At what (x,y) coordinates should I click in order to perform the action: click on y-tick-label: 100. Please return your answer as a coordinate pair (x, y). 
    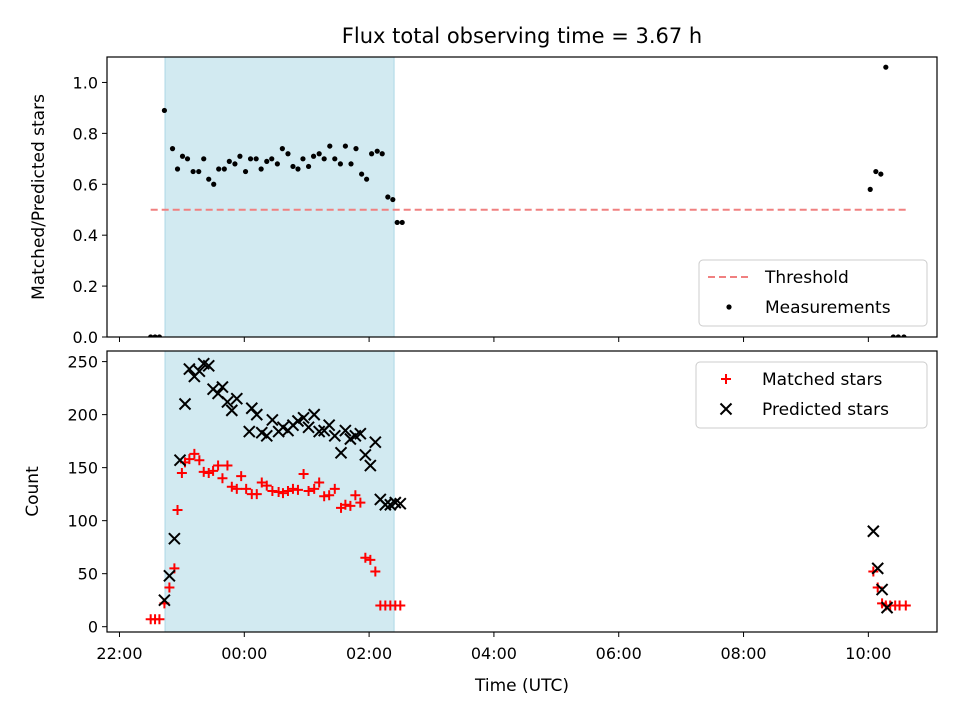
    Looking at the image, I should click on (82, 521).